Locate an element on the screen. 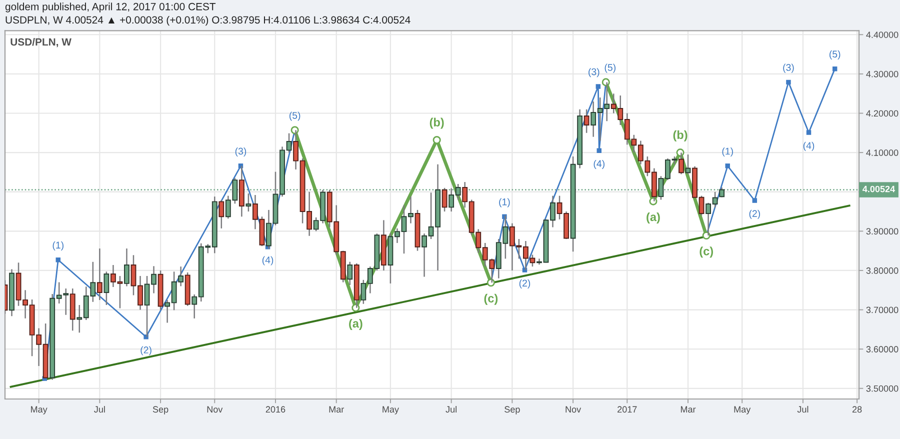  chart-subtitle: goldem published, April 12, 2017 01:00 CEST is located at coordinates (110, 7).